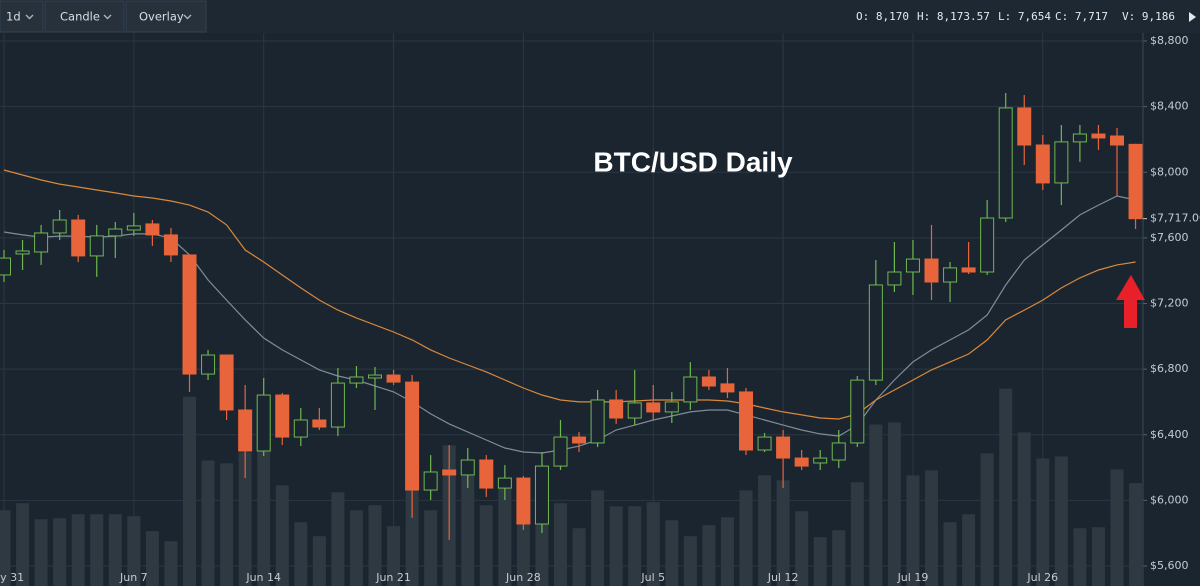  I want to click on y-tick-label: $8,000, so click(1169, 171).